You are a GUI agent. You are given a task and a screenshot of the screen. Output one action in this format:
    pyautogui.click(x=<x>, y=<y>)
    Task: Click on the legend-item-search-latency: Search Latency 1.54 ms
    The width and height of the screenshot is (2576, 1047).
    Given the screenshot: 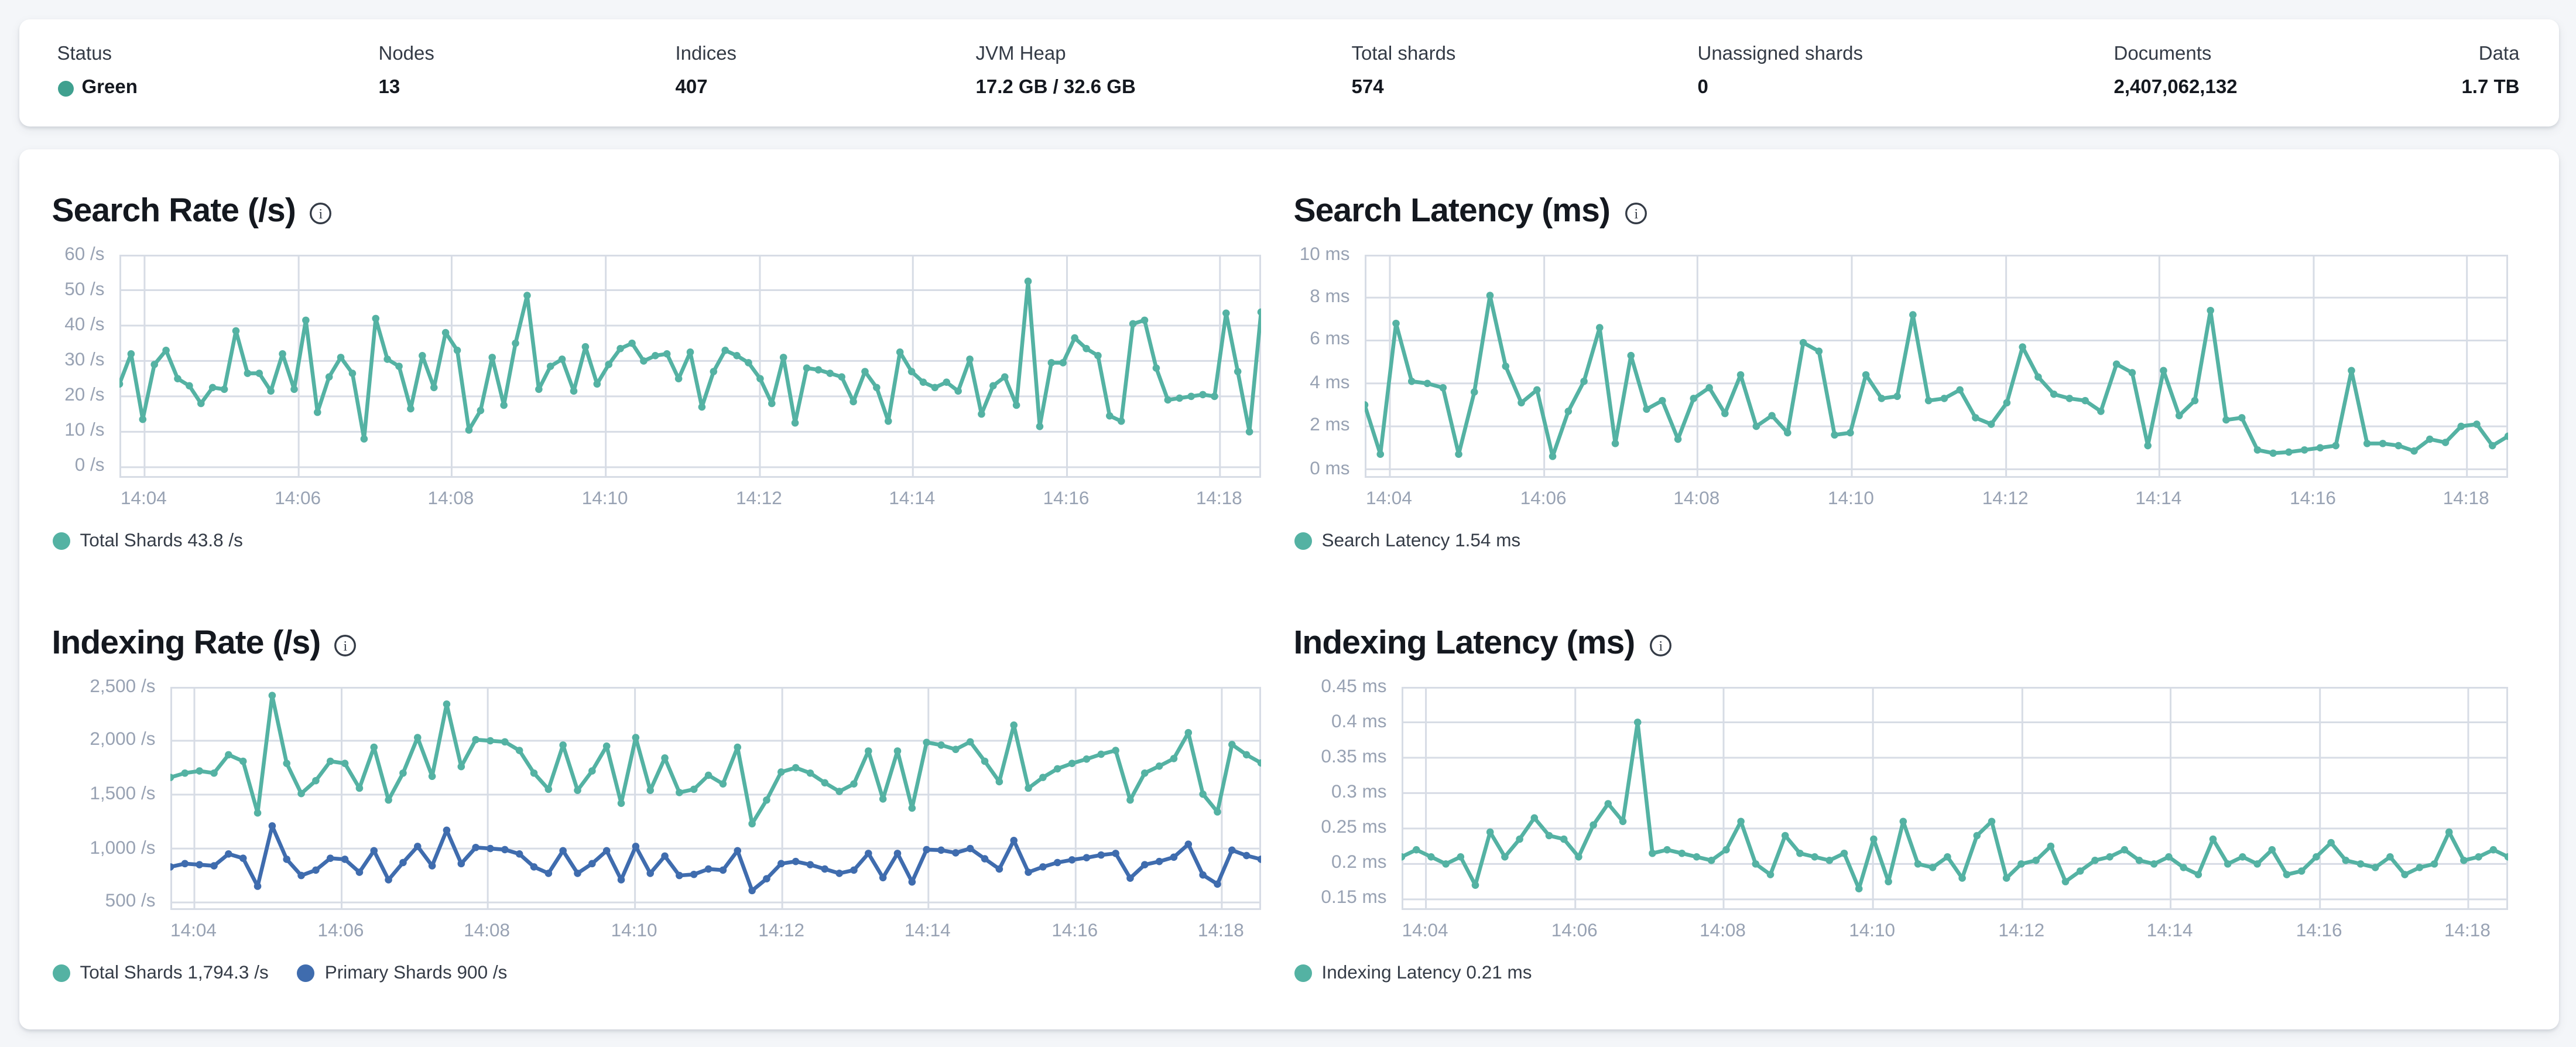 What is the action you would take?
    pyautogui.click(x=1407, y=540)
    